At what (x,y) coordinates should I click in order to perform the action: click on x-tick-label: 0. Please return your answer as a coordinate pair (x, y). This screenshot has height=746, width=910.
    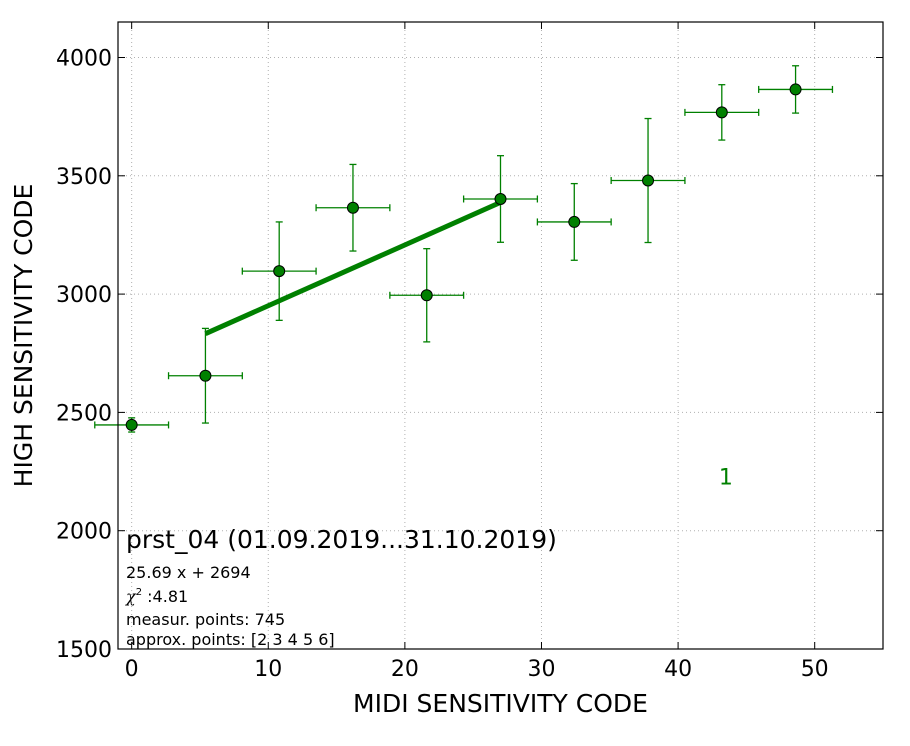
    Looking at the image, I should click on (132, 669).